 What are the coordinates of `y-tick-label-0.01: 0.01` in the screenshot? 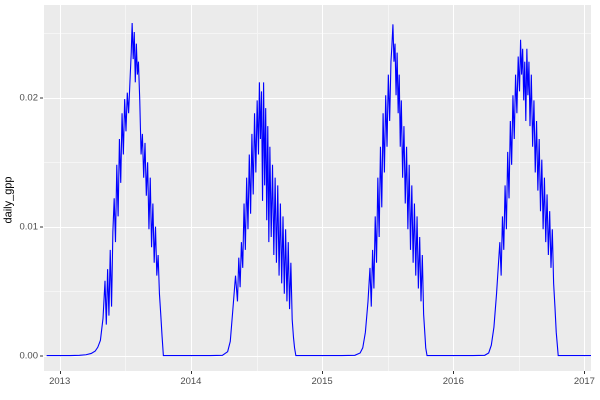 It's located at (29, 227).